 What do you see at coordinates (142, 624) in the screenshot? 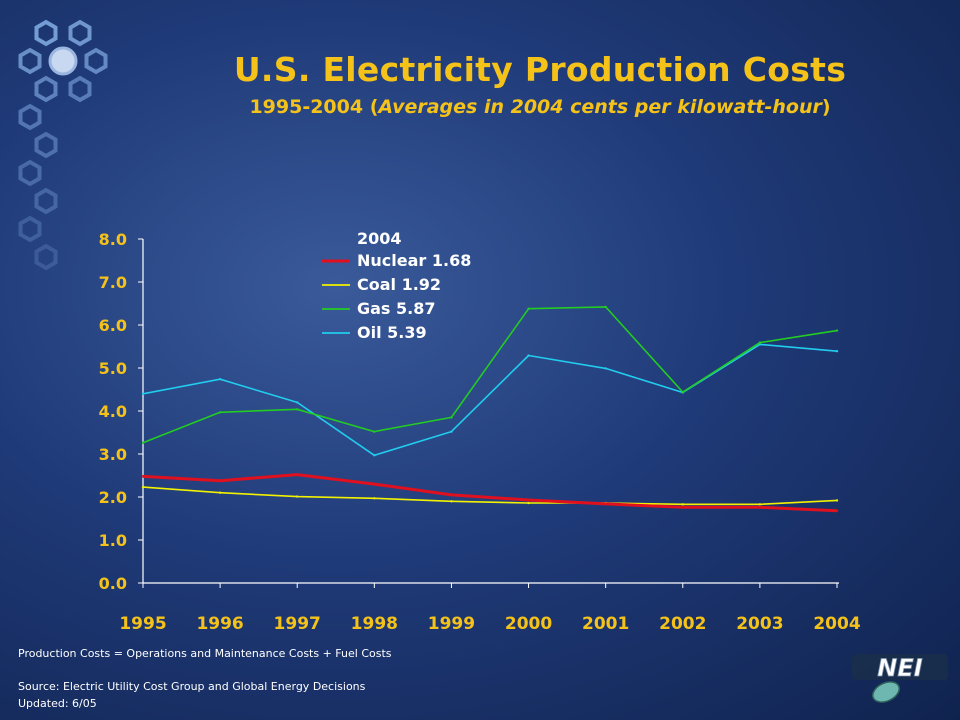
I see `x-tick-label: 1995` at bounding box center [142, 624].